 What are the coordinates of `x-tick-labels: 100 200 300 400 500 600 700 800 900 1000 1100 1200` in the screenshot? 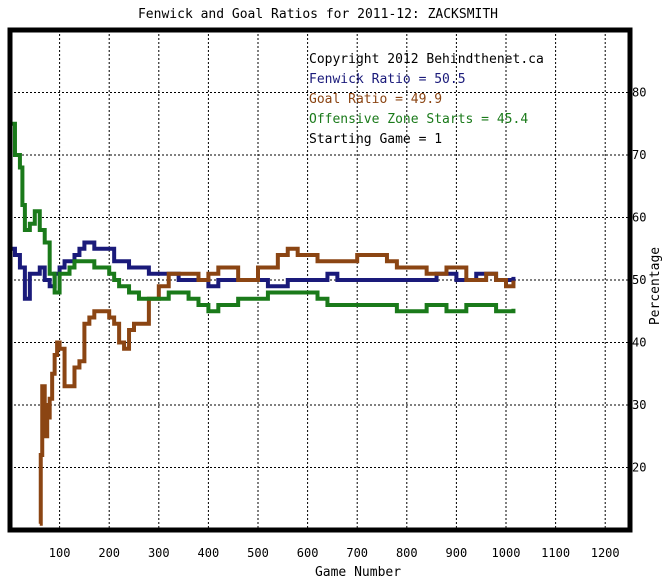 It's located at (334, 553).